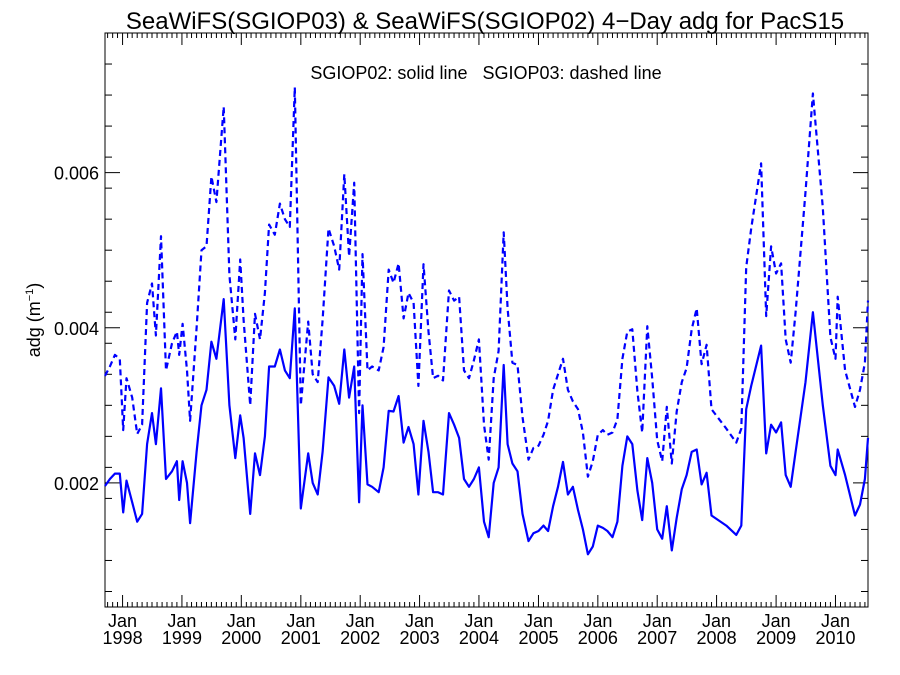 The width and height of the screenshot is (900, 675). What do you see at coordinates (835, 638) in the screenshot?
I see `x-tick-year-label: 2010` at bounding box center [835, 638].